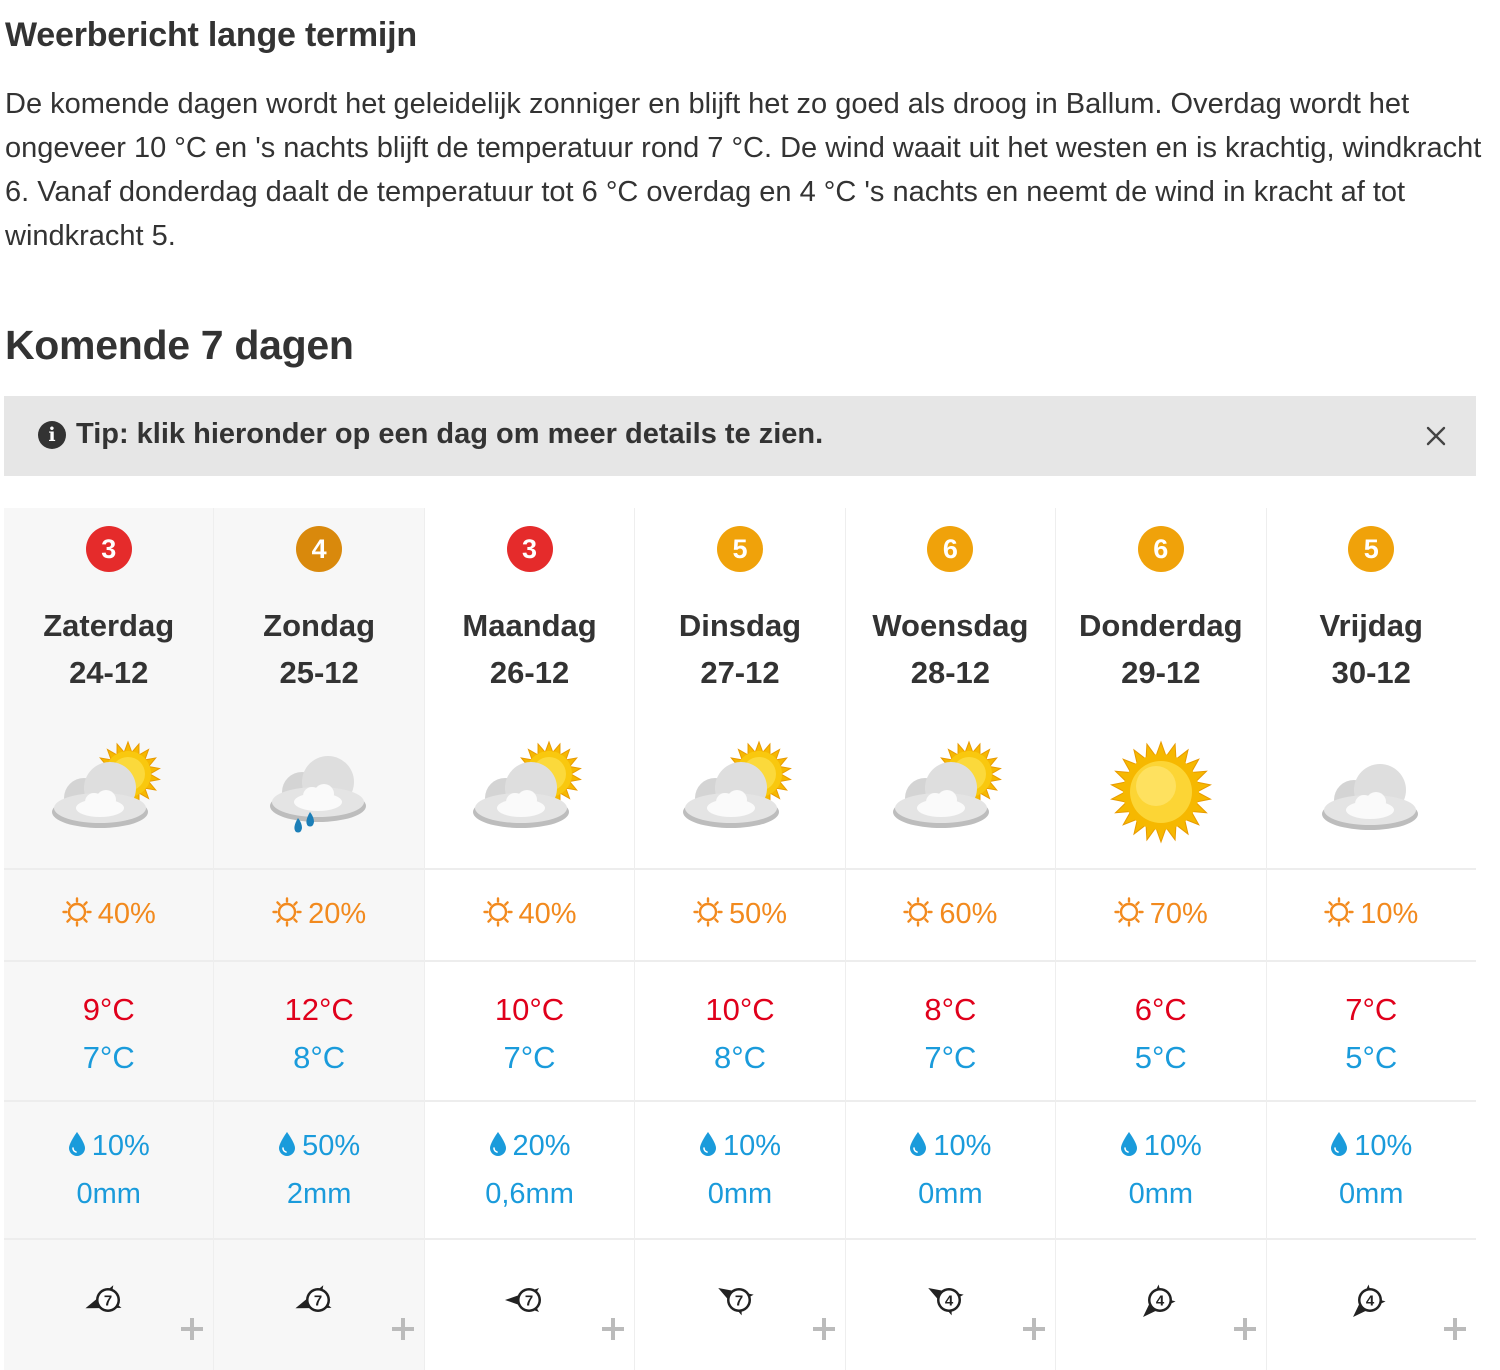 Image resolution: width=1500 pixels, height=1370 pixels. I want to click on rain-amount: 0,6mm, so click(529, 1194).